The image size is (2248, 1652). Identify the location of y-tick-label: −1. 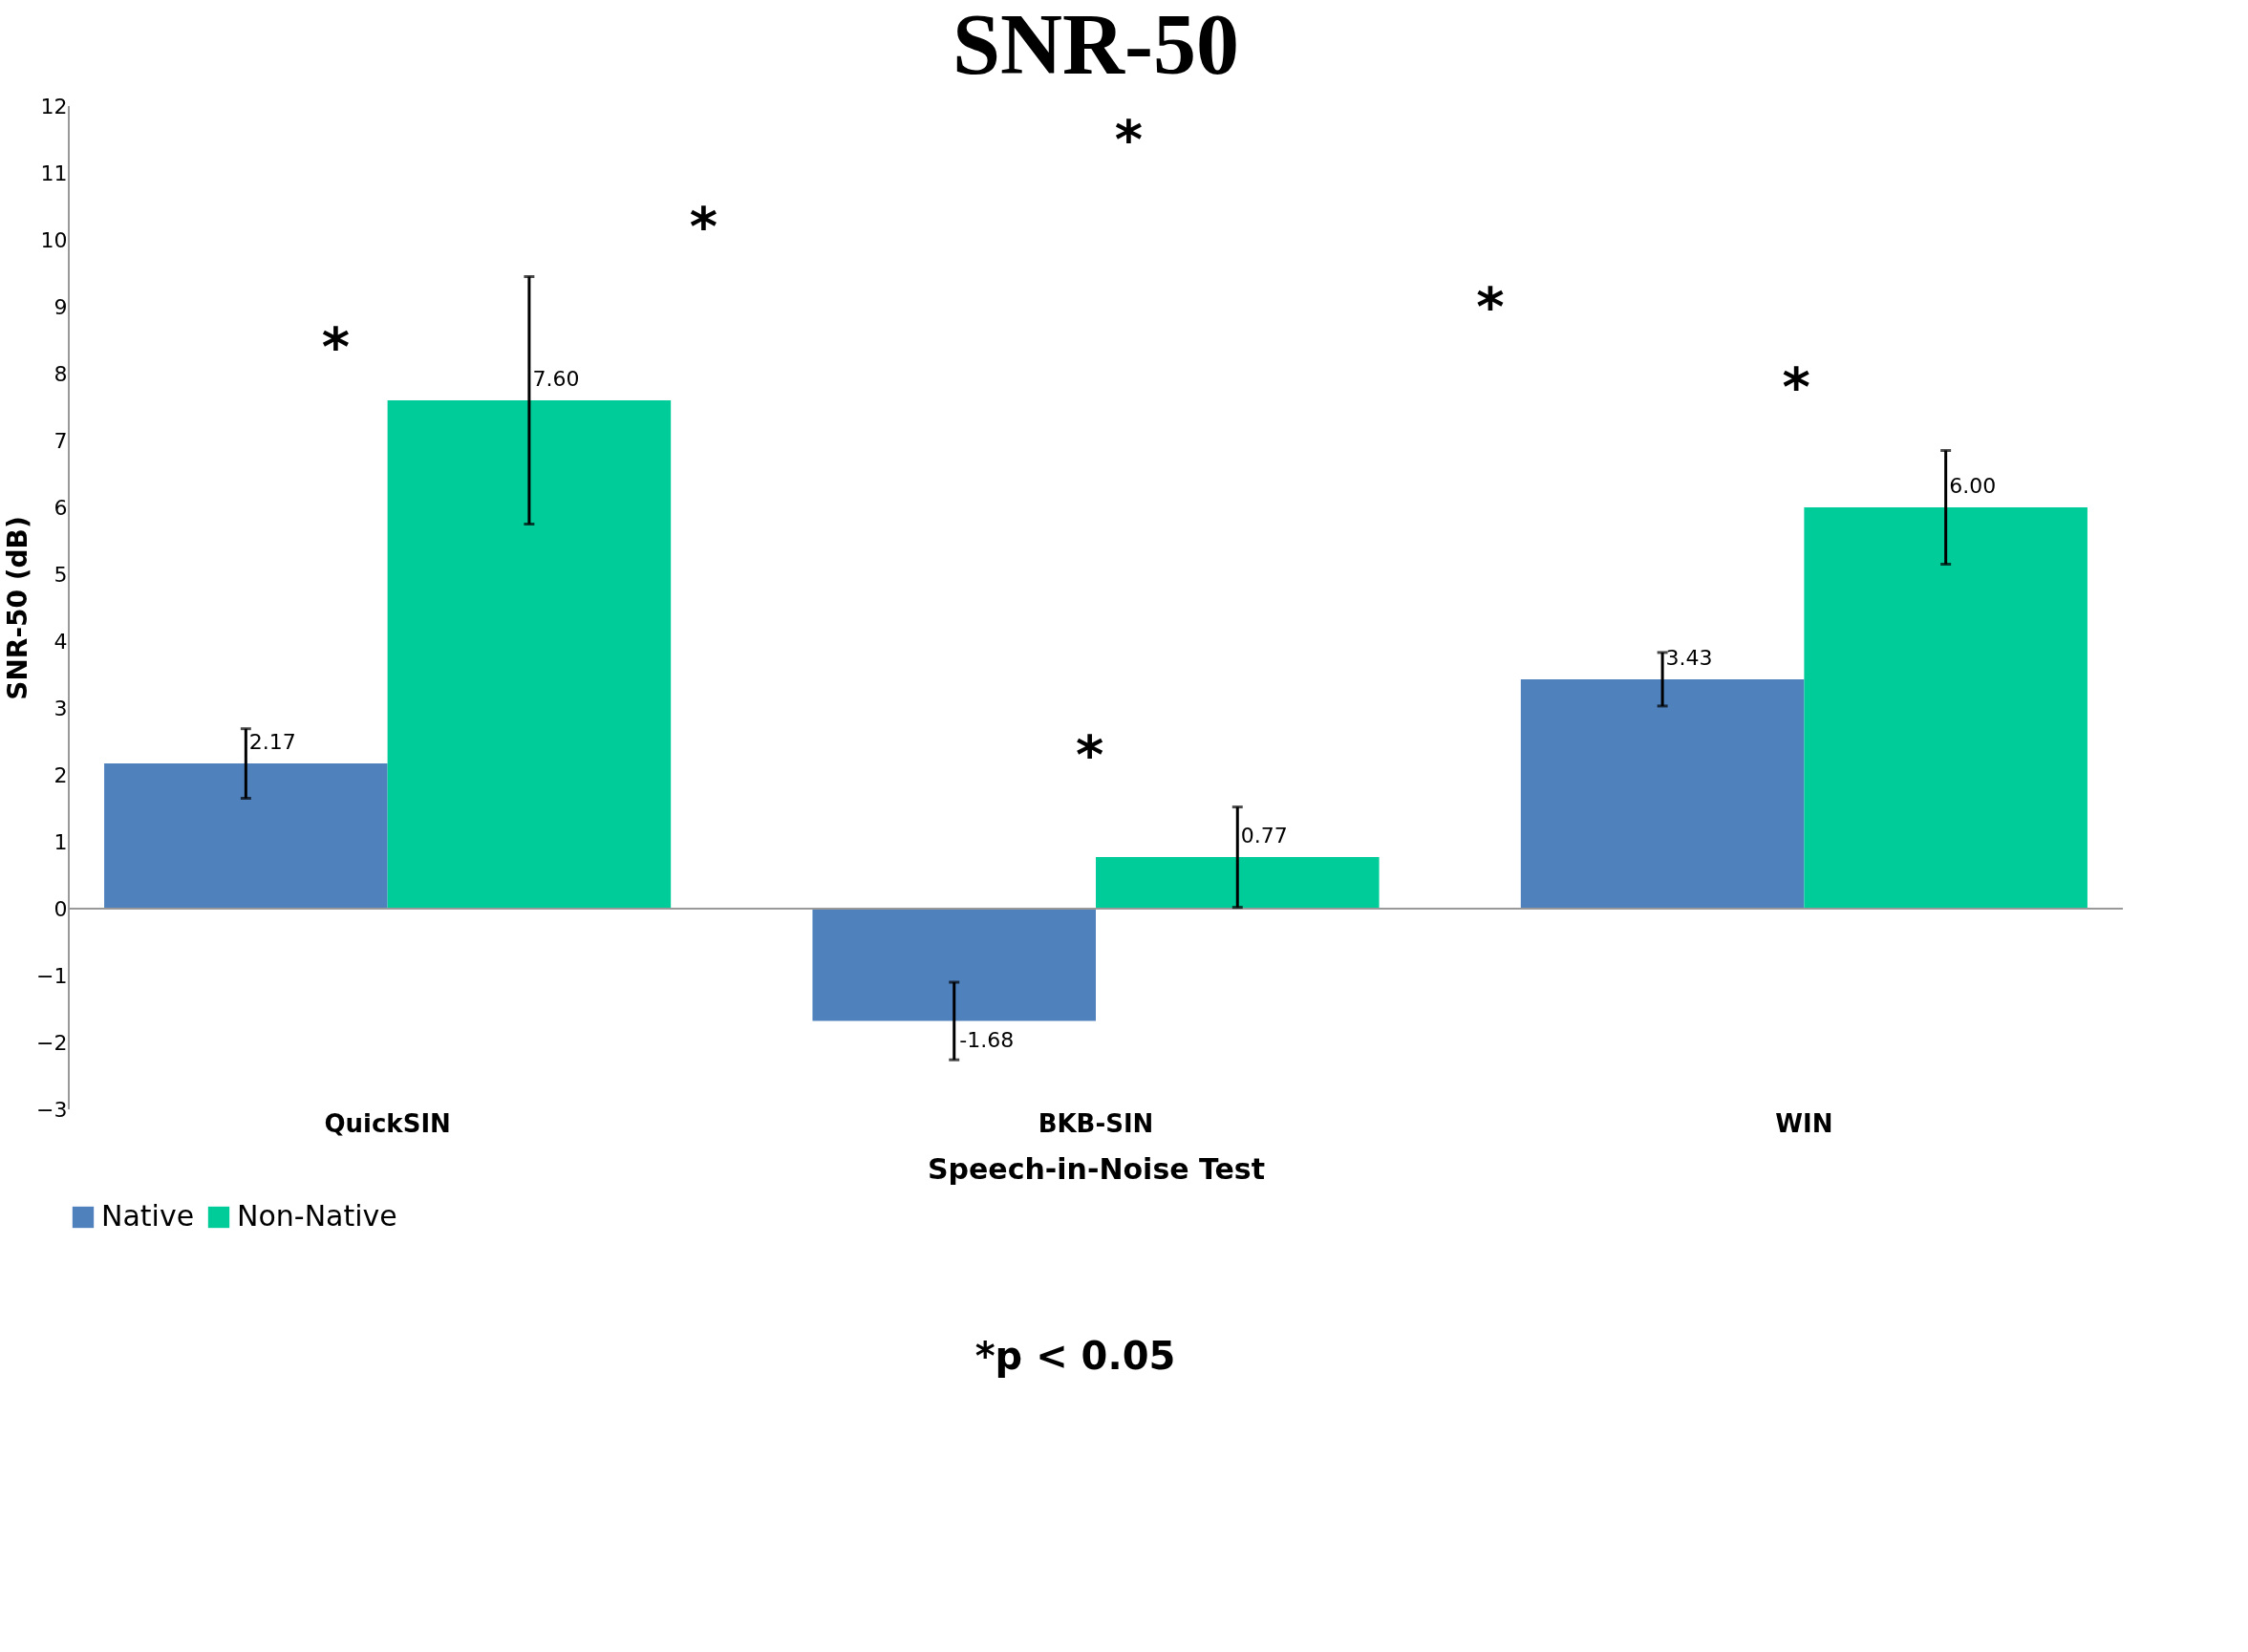
(52, 976).